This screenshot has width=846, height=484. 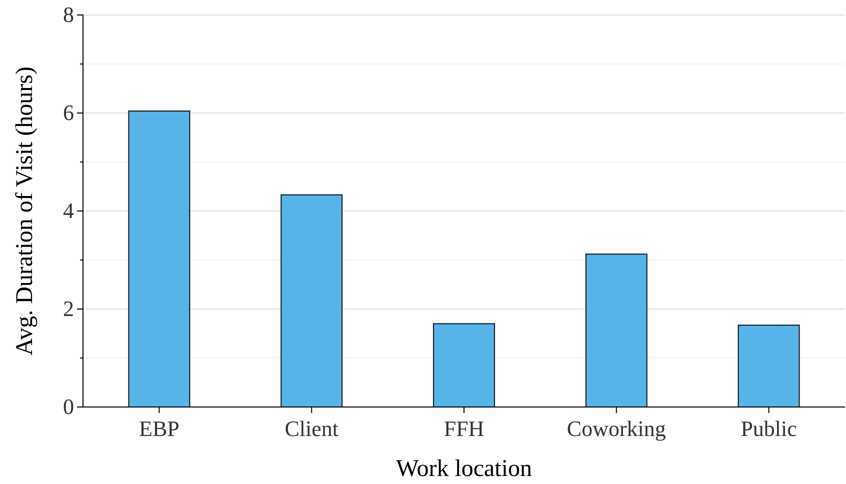 What do you see at coordinates (68, 211) in the screenshot?
I see `y-tick-label: 4` at bounding box center [68, 211].